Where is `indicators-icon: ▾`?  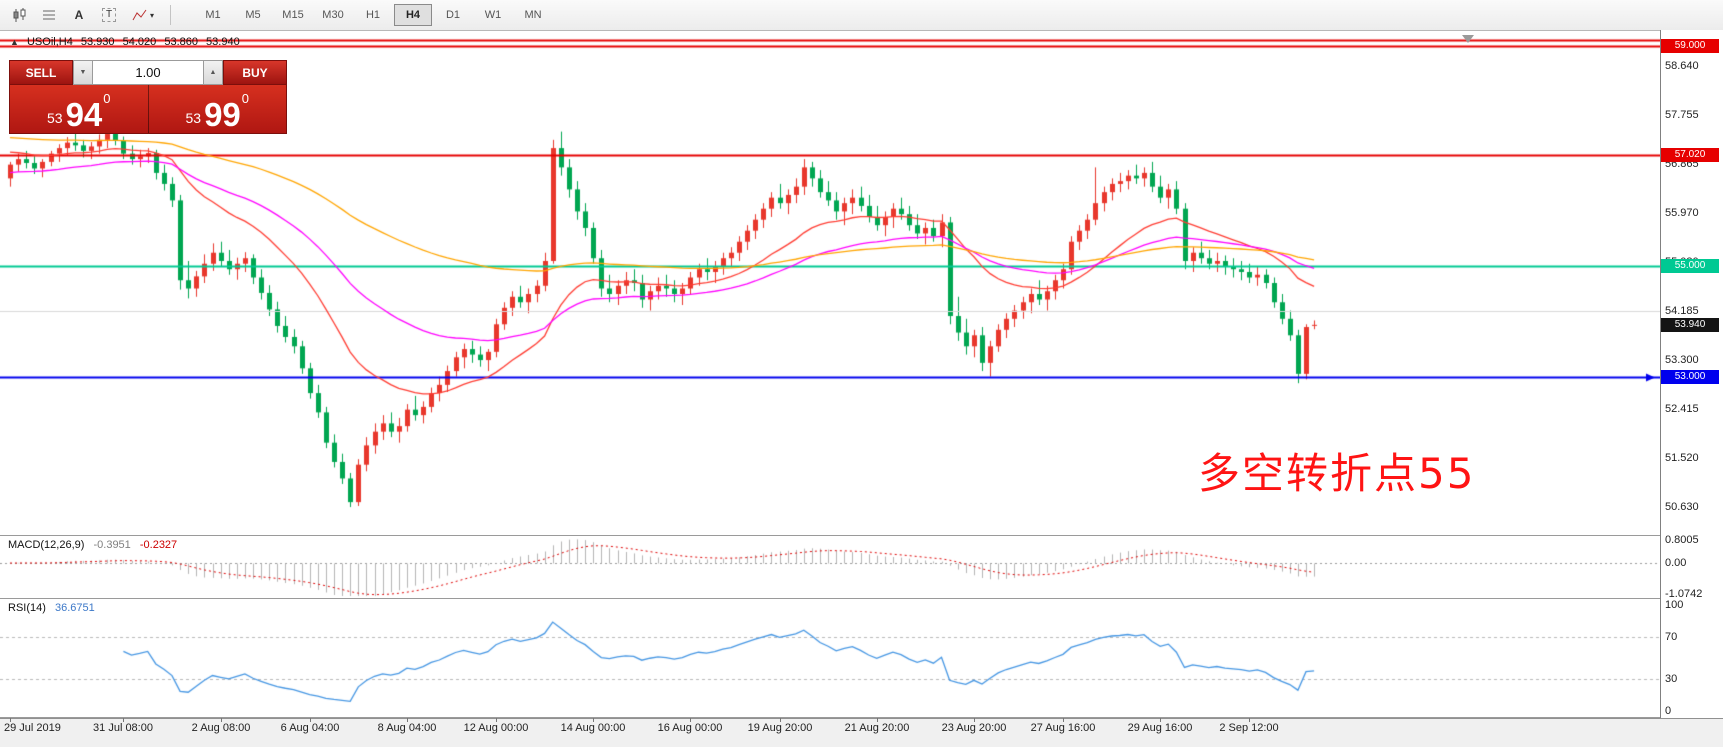
indicators-icon: ▾ is located at coordinates (143, 15).